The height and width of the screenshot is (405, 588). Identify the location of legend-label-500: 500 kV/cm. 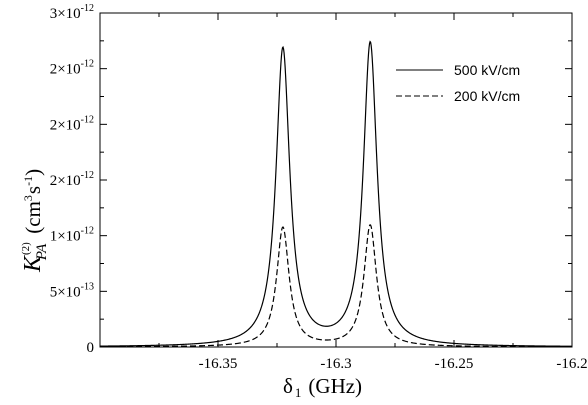
(487, 70).